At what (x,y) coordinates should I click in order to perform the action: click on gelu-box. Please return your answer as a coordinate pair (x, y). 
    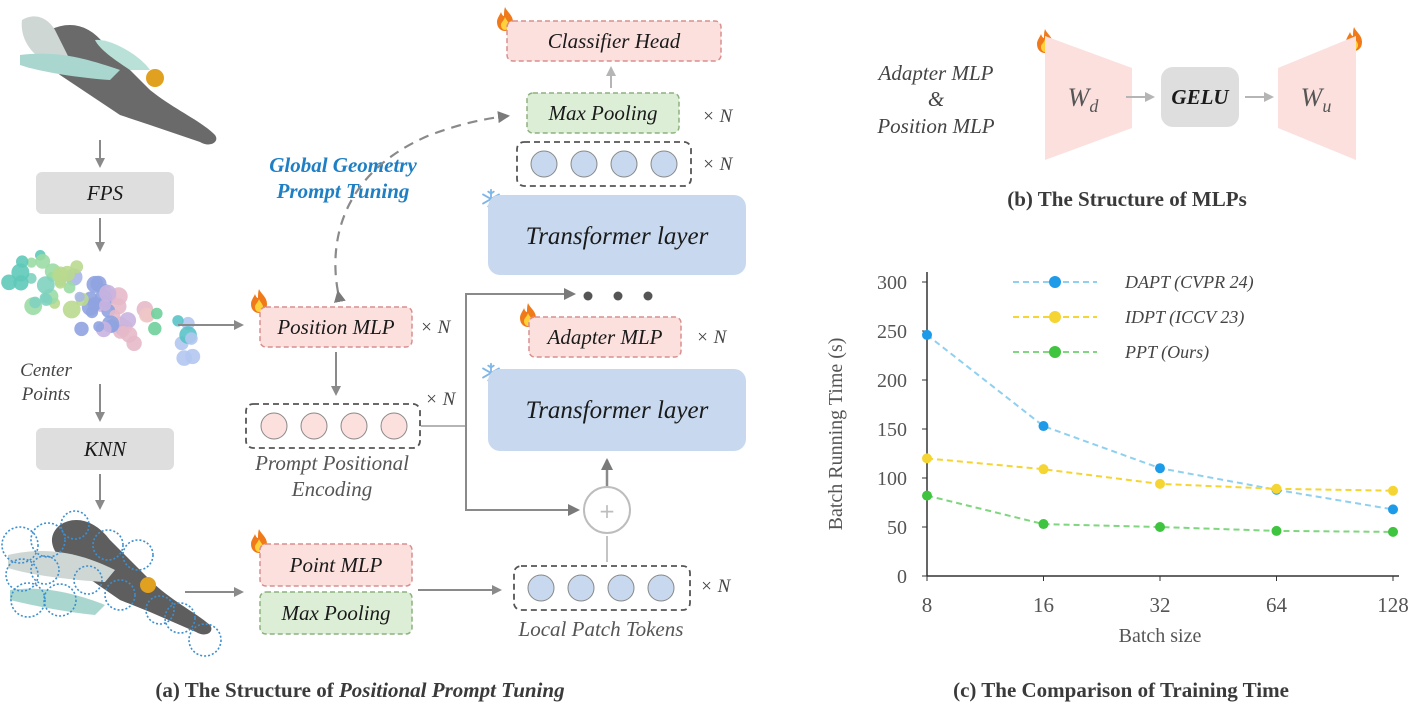
    Looking at the image, I should click on (1200, 97).